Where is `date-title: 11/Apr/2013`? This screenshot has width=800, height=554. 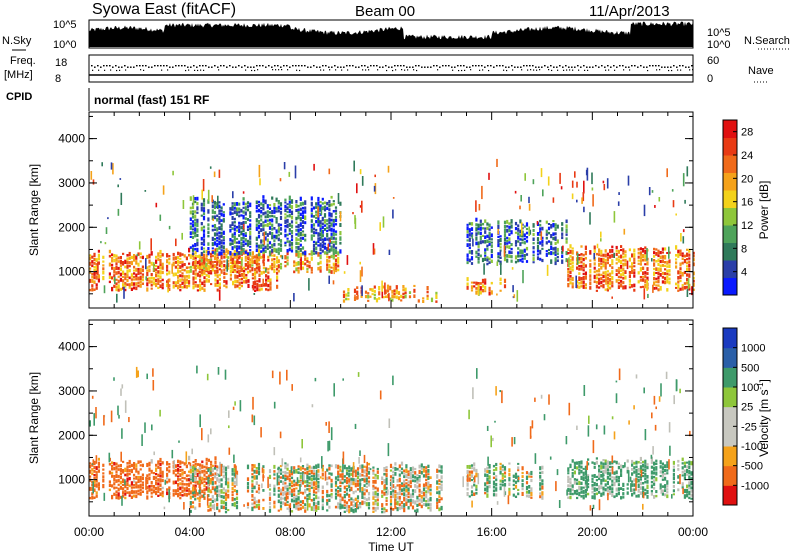 date-title: 11/Apr/2013 is located at coordinates (629, 11).